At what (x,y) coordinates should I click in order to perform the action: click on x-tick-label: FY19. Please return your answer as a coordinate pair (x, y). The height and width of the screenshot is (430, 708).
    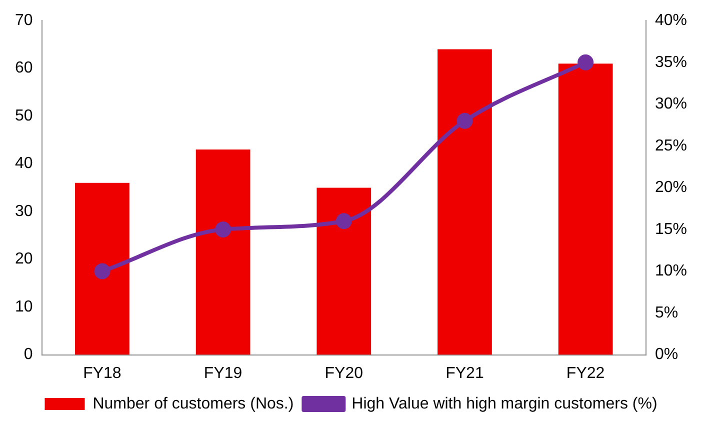
    Looking at the image, I should click on (223, 373).